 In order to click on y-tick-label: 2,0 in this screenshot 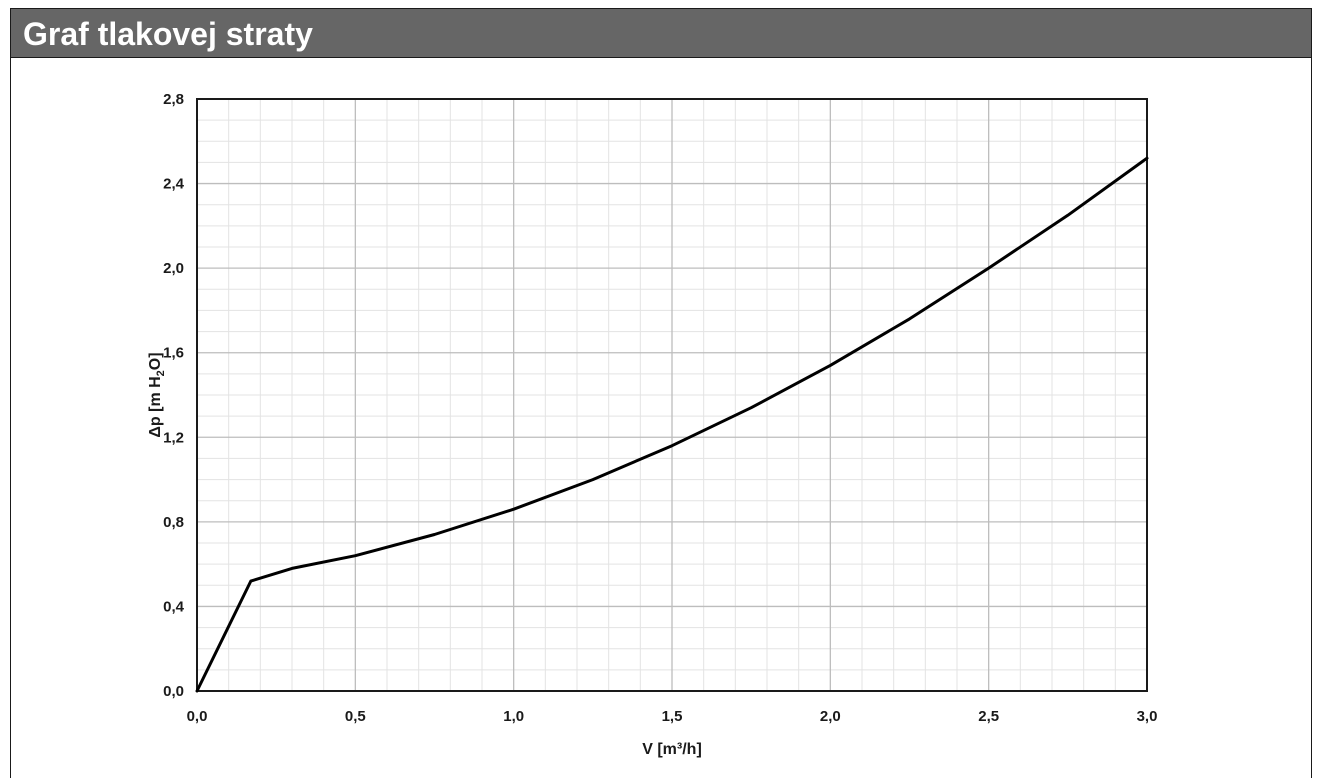, I will do `click(173, 268)`.